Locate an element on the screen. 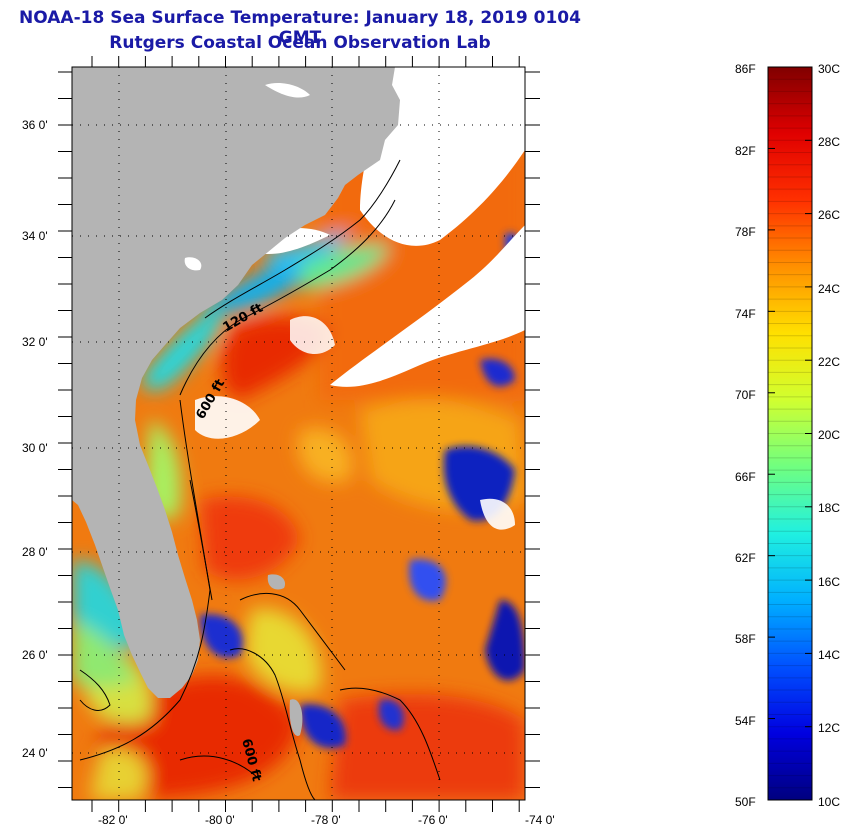 The height and width of the screenshot is (832, 849). lon-label: -78 0' is located at coordinates (326, 820).